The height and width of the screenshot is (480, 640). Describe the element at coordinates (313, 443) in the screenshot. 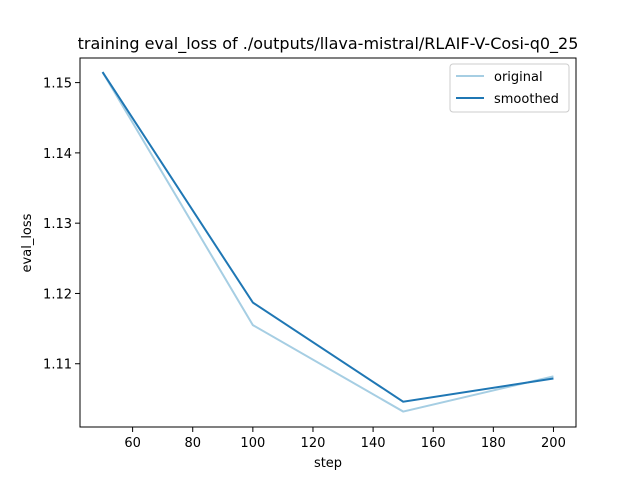

I see `x-tick-label: 120` at that location.